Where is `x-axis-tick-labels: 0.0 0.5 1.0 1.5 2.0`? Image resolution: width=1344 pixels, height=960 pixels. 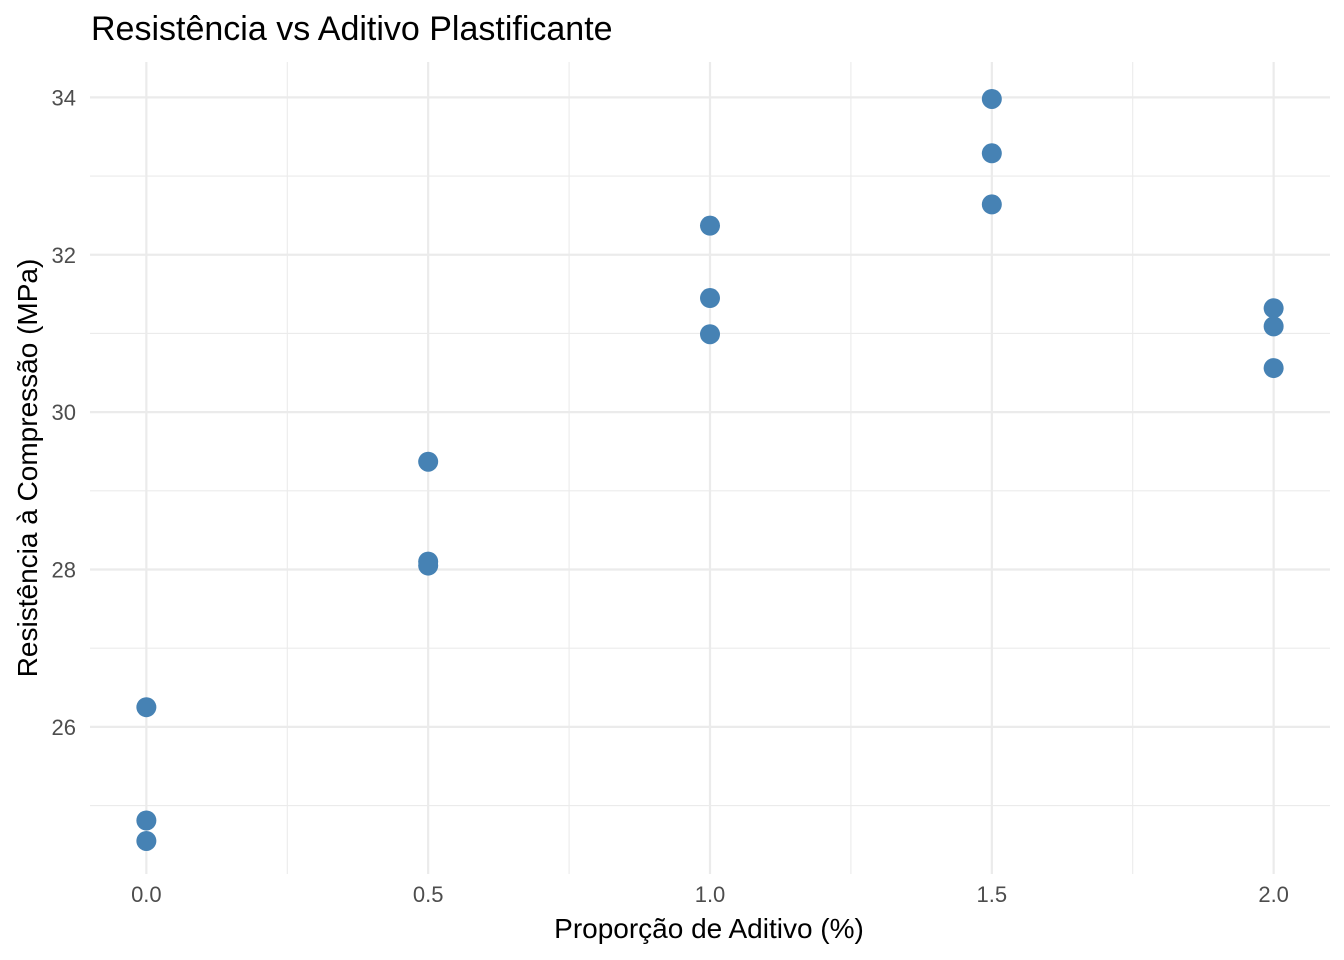
x-axis-tick-labels: 0.0 0.5 1.0 1.5 2.0 is located at coordinates (710, 894).